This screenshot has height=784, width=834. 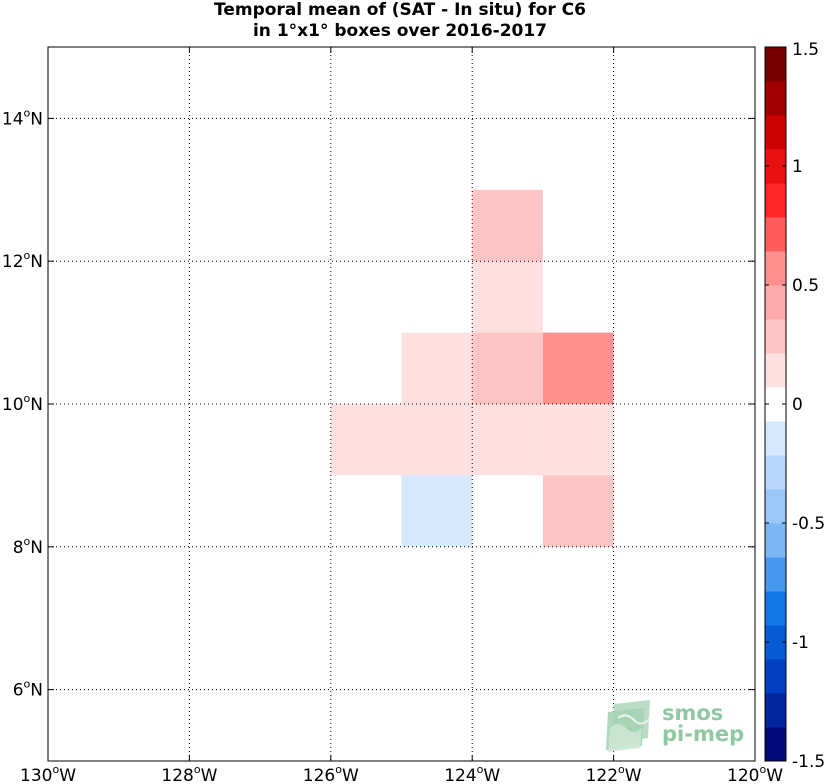 What do you see at coordinates (800, 643) in the screenshot?
I see `colorbar-tick-label: -1` at bounding box center [800, 643].